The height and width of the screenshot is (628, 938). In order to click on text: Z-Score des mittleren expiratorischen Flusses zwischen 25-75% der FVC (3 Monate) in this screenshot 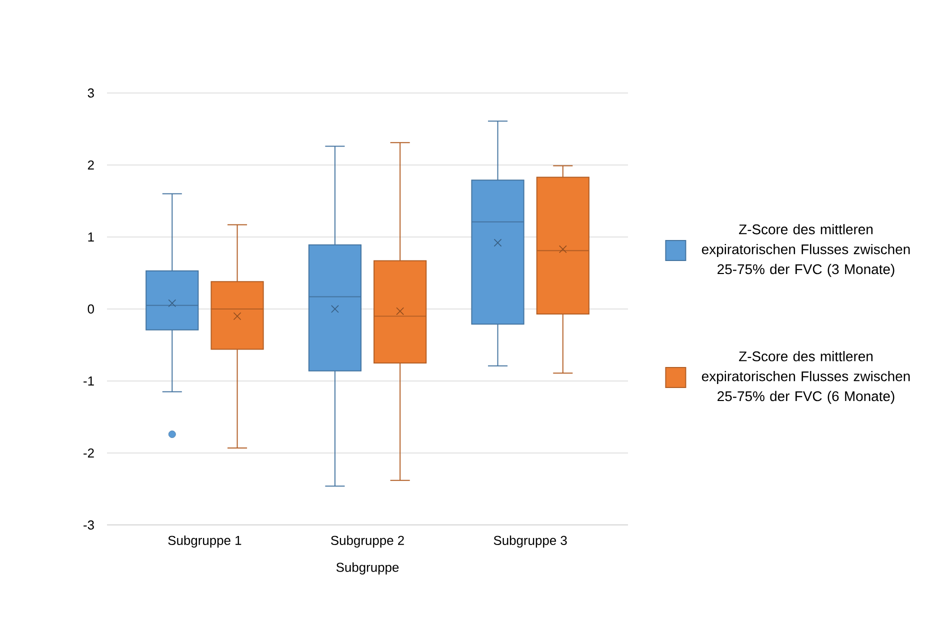, I will do `click(806, 250)`.